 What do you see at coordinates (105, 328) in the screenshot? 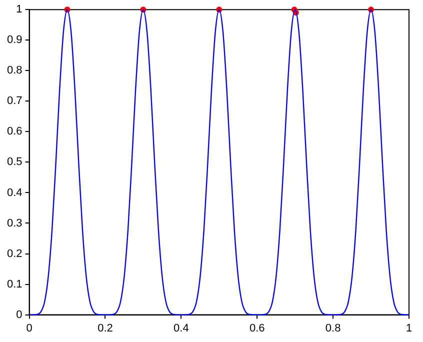
I see `x-tick-label: 0.2` at bounding box center [105, 328].